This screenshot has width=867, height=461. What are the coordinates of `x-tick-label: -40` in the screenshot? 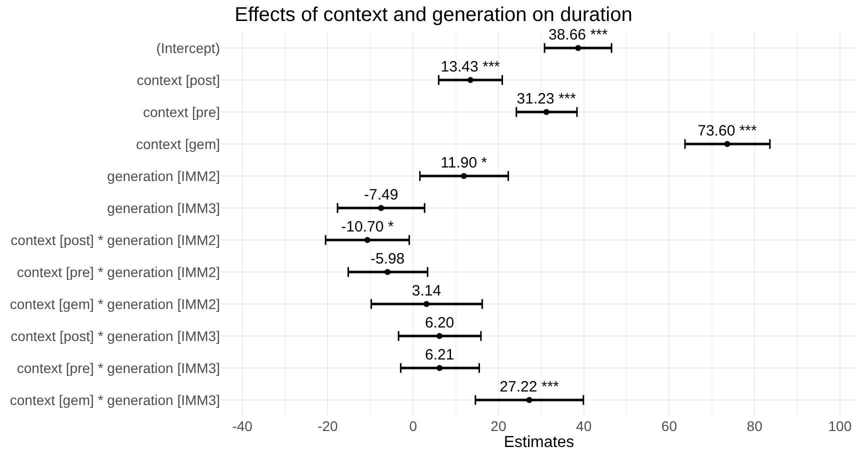 It's located at (242, 426).